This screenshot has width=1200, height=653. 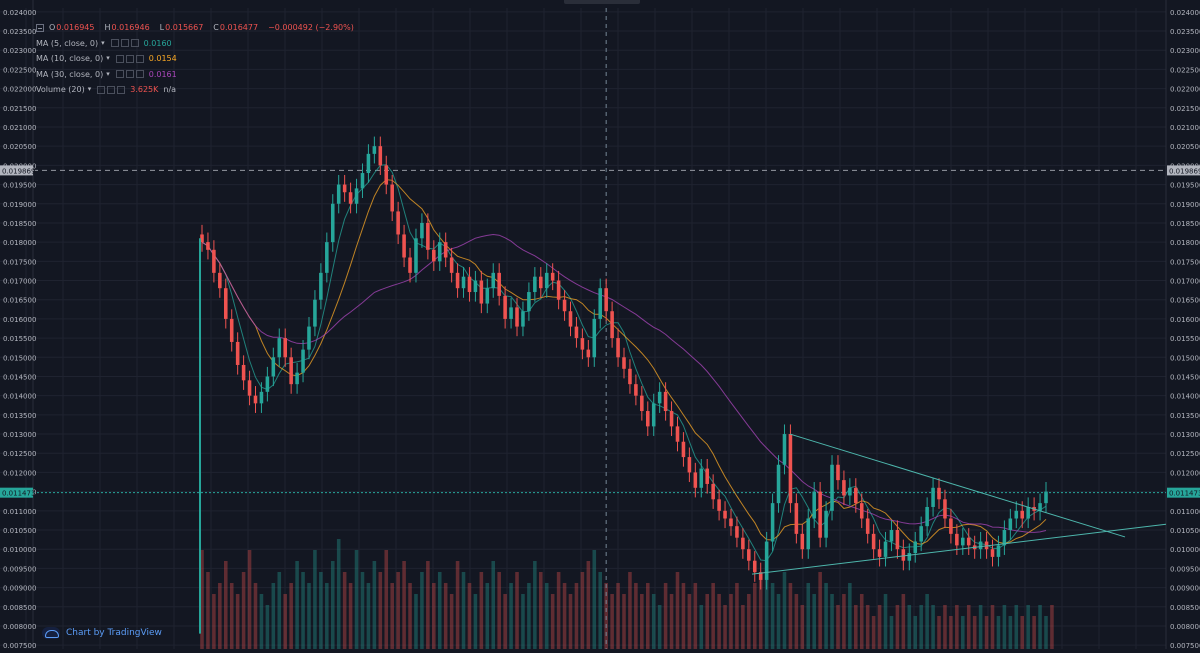 I want to click on volume-na: n/a, so click(x=170, y=89).